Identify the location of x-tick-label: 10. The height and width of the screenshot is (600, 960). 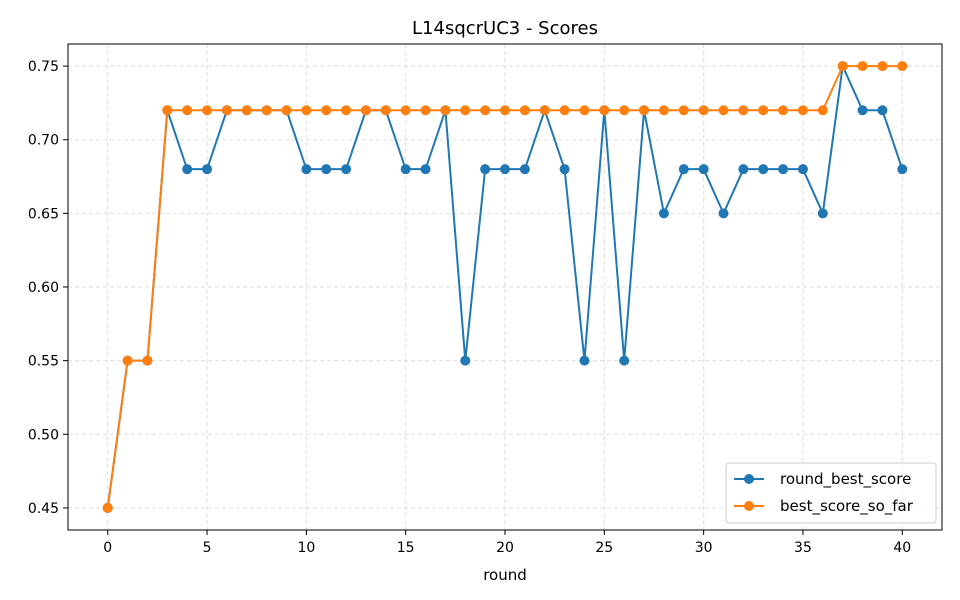
(306, 548).